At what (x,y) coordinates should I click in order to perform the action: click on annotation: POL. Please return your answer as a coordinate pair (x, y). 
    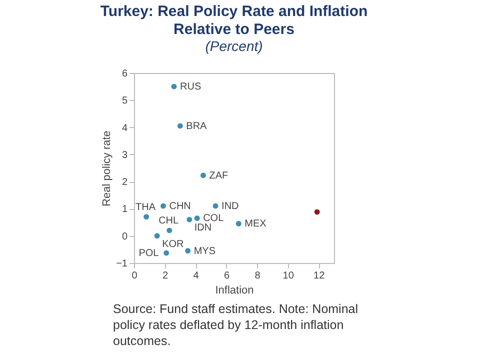
    Looking at the image, I should click on (149, 253).